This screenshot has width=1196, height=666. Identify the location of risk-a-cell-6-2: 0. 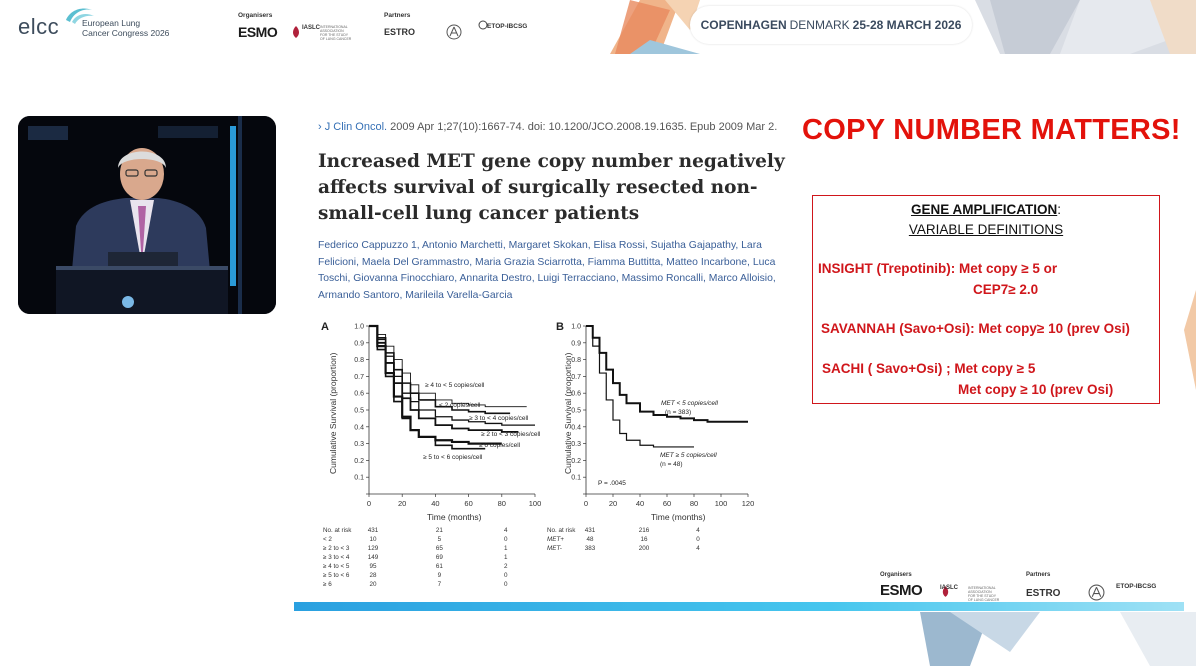
(506, 584).